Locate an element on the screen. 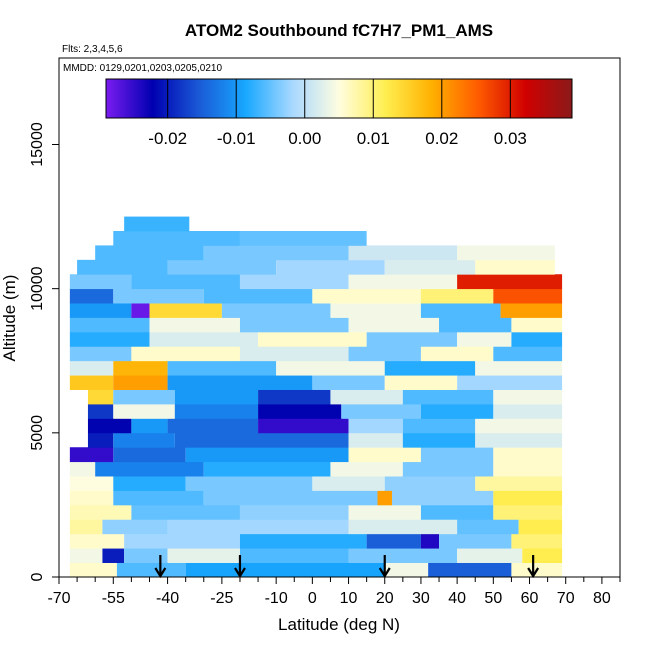 This screenshot has height=650, width=650. x-tick-label: -10 is located at coordinates (276, 598).